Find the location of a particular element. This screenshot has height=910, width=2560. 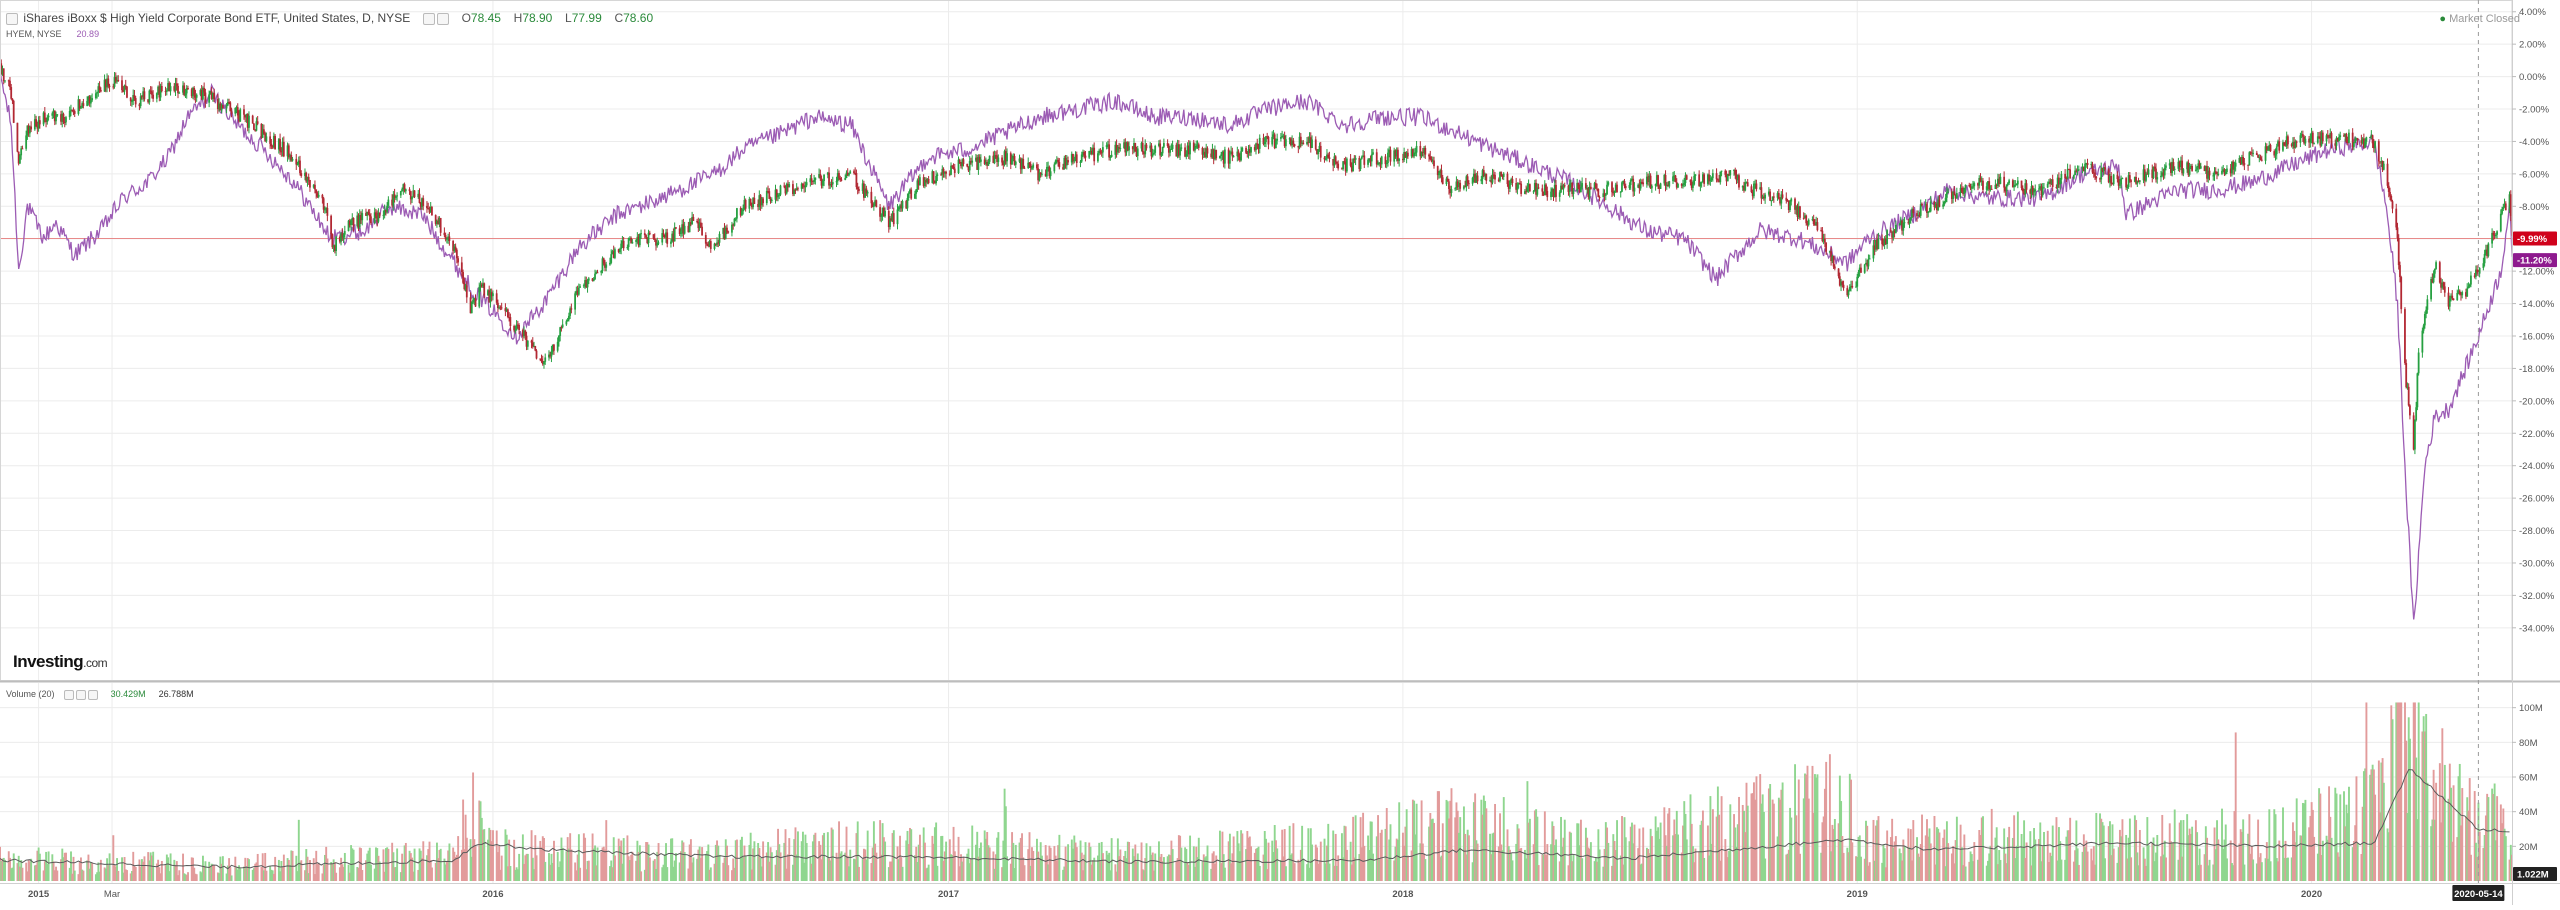

price-tick-label: -2.00% is located at coordinates (2534, 110).